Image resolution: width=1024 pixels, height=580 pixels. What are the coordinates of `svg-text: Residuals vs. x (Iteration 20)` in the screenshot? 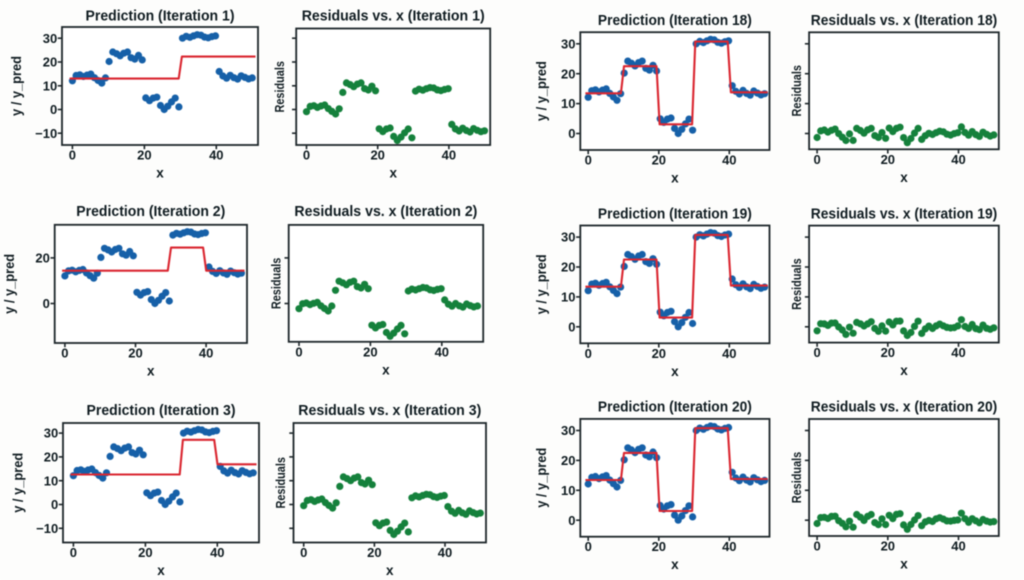 It's located at (904, 408).